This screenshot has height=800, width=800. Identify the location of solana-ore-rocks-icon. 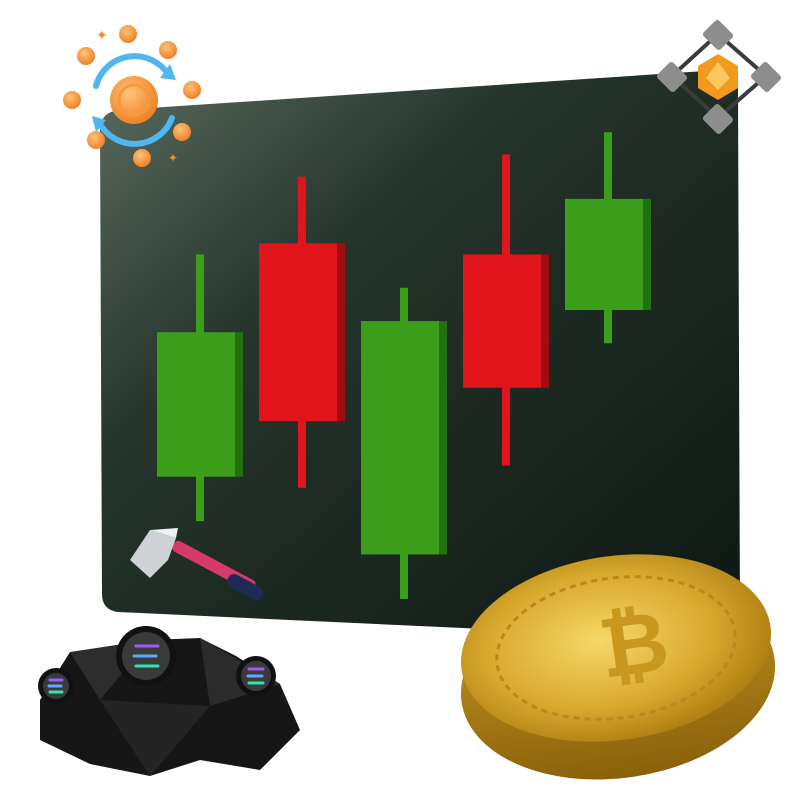
(169, 701).